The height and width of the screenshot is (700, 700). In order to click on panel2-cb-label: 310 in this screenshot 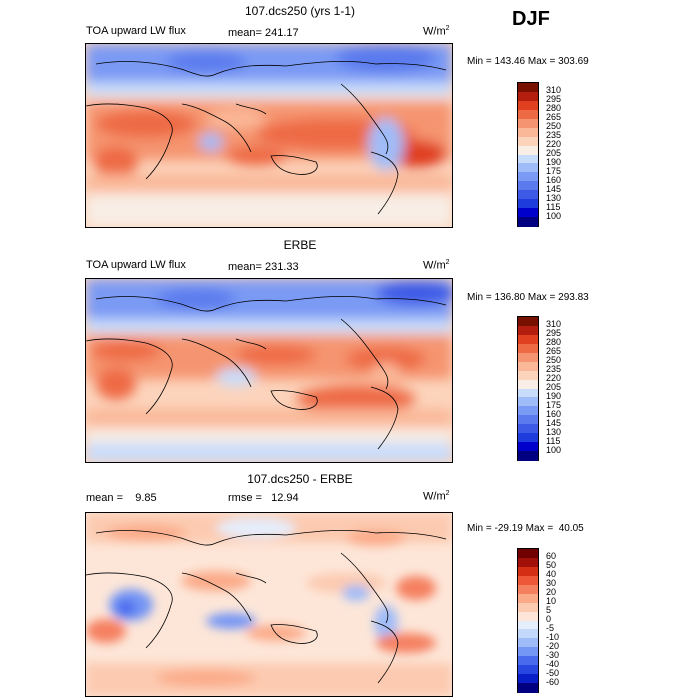, I will do `click(554, 324)`.